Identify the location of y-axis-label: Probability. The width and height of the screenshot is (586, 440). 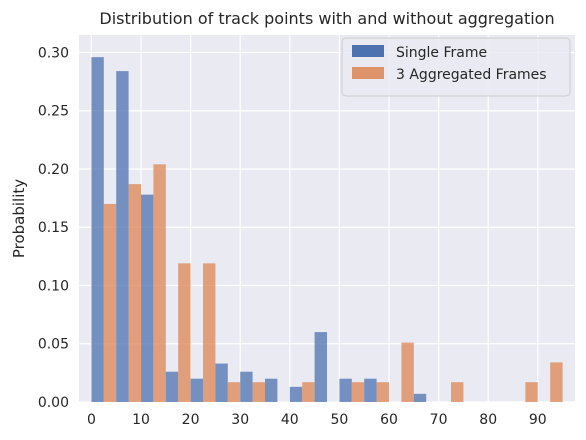
(19, 218).